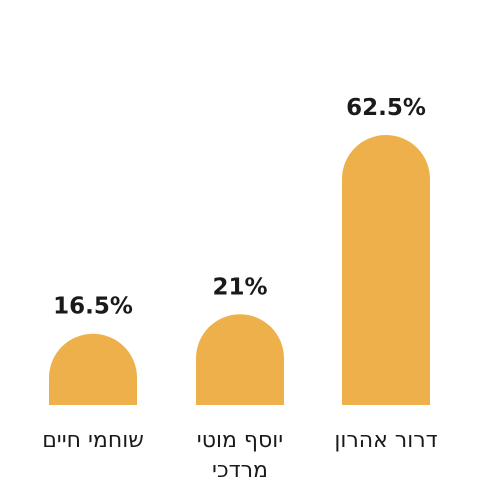 This screenshot has height=501, width=499. What do you see at coordinates (239, 287) in the screenshot?
I see `value-label: 21%` at bounding box center [239, 287].